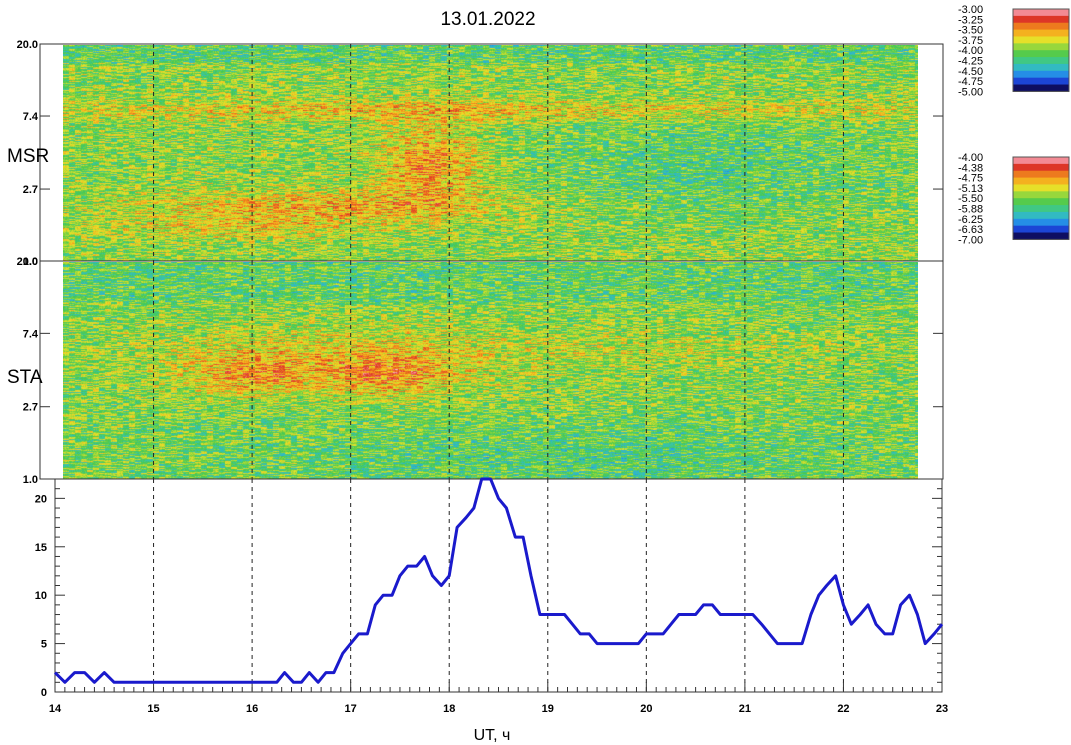 The height and width of the screenshot is (745, 1071). Describe the element at coordinates (970, 168) in the screenshot. I see `colorbar-tick-label: -4.38` at that location.